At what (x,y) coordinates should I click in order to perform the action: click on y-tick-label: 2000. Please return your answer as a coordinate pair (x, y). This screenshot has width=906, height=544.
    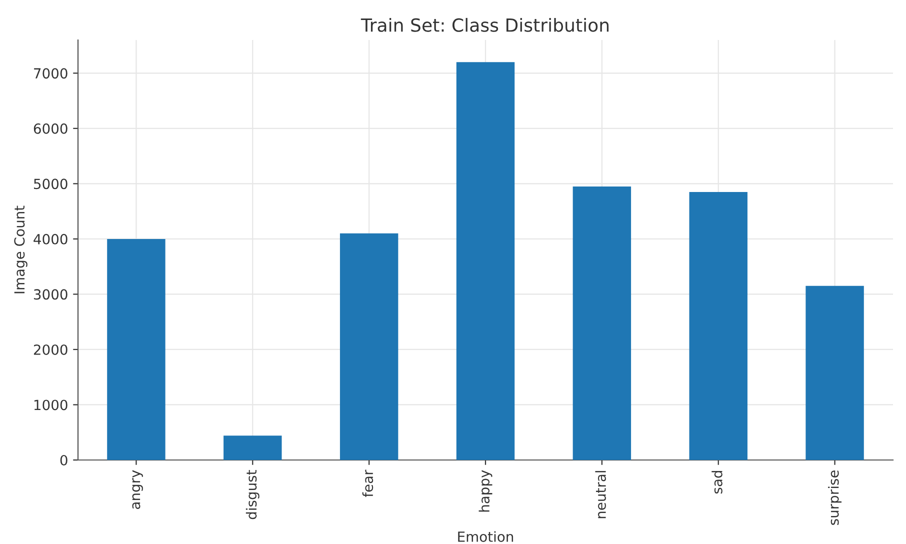
    Looking at the image, I should click on (51, 349).